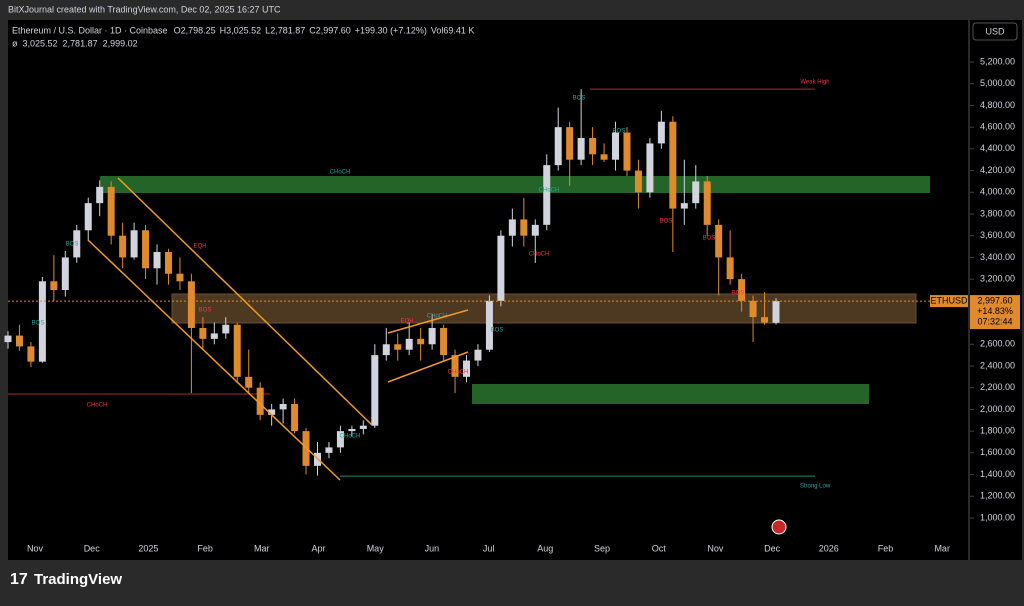 Image resolution: width=1024 pixels, height=606 pixels. What do you see at coordinates (997, 170) in the screenshot?
I see `y-tick-label: 4,200.00` at bounding box center [997, 170].